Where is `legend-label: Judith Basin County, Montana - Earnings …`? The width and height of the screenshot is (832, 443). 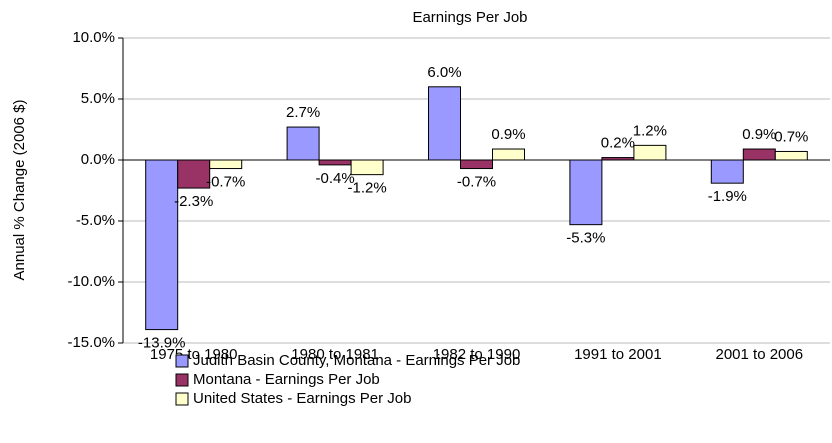
legend-label: Judith Basin County, Montana - Earnings … is located at coordinates (356, 360).